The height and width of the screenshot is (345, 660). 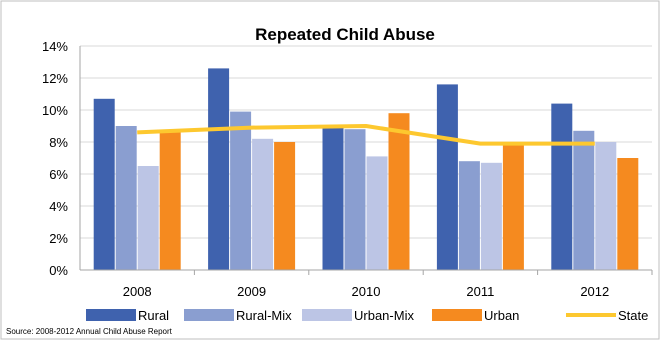 What do you see at coordinates (384, 315) in the screenshot?
I see `legend-label: Urban-Mix` at bounding box center [384, 315].